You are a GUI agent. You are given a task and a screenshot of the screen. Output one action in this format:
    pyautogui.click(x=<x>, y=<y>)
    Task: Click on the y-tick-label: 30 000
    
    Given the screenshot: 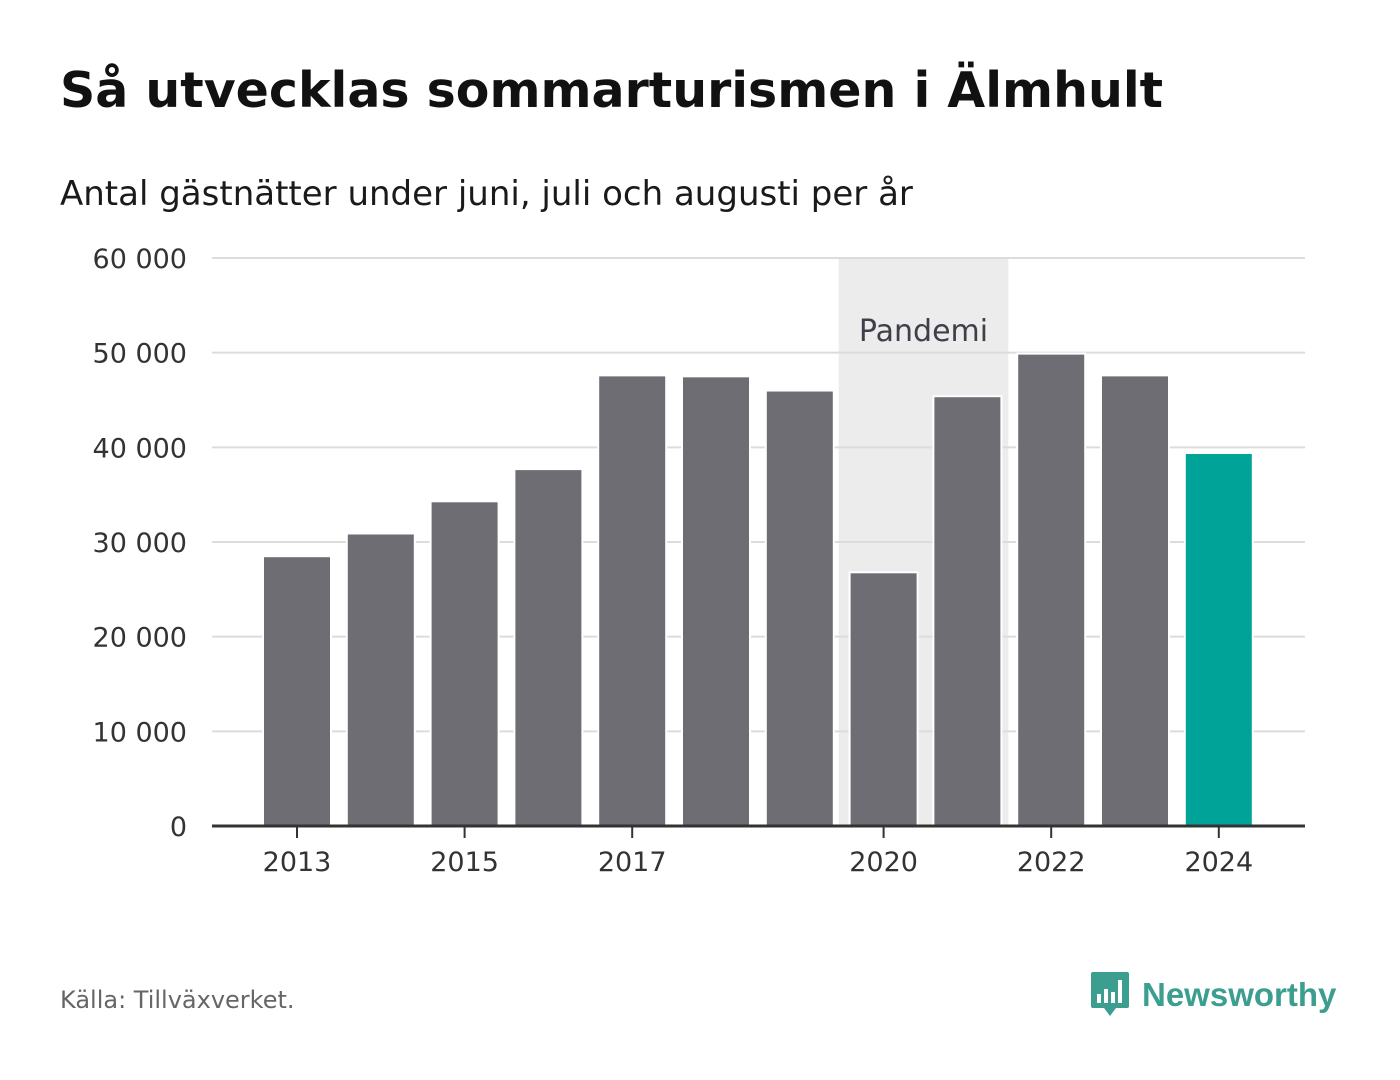 What is the action you would take?
    pyautogui.click(x=140, y=543)
    